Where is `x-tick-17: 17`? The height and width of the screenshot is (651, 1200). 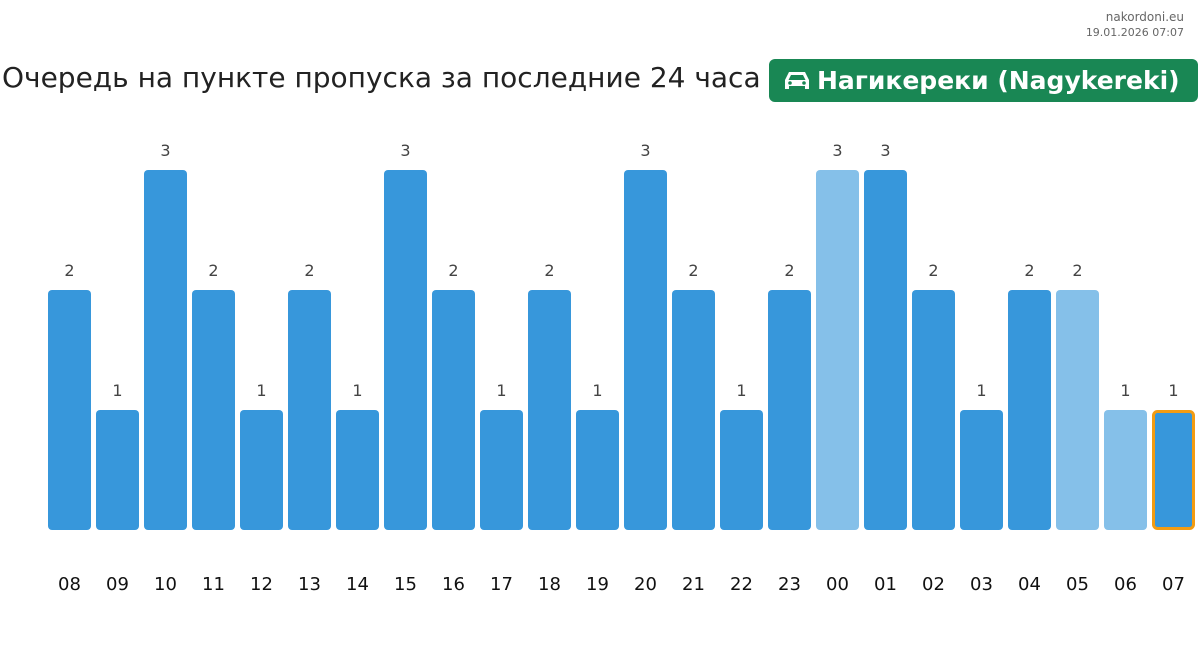
x-tick-17: 17 is located at coordinates (501, 584).